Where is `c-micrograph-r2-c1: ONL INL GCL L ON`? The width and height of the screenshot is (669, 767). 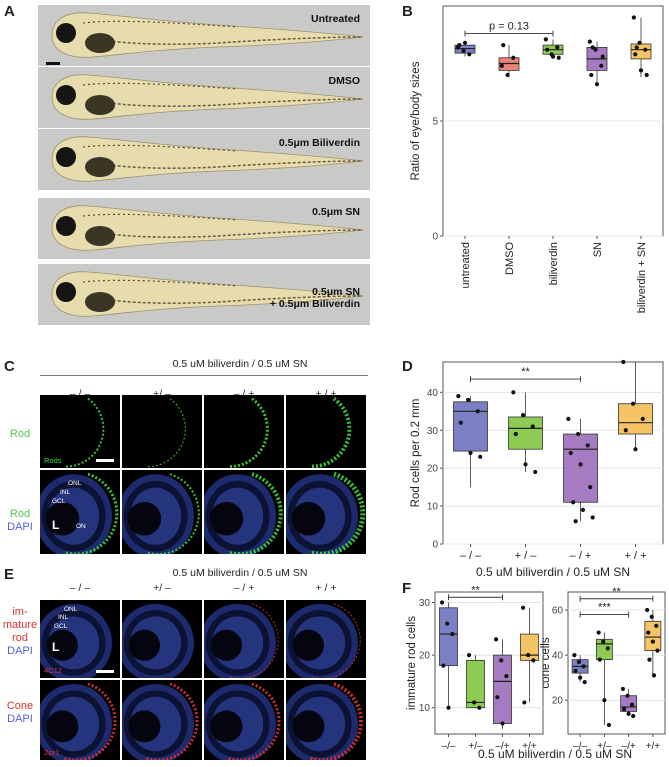 c-micrograph-r2-c1: ONL INL GCL L ON is located at coordinates (80, 512).